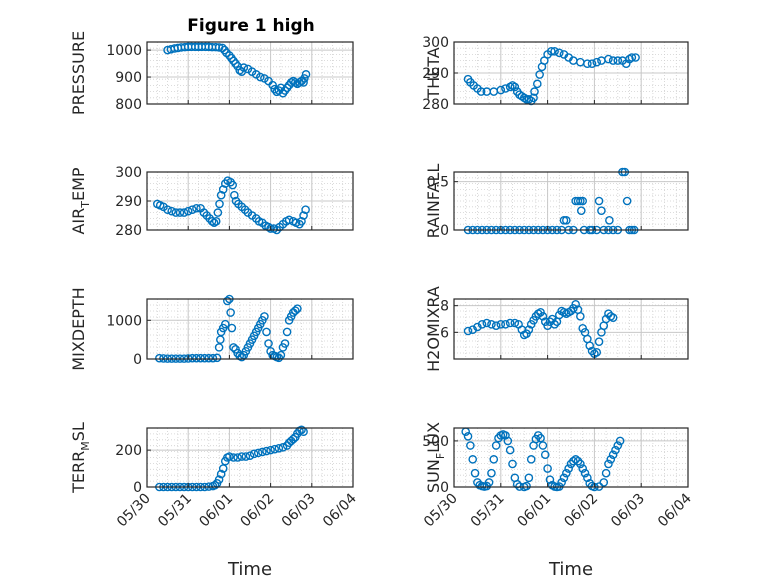 This screenshot has height=583, width=778. Describe the element at coordinates (251, 26) in the screenshot. I see `figure-title: Figure 1 high` at that location.